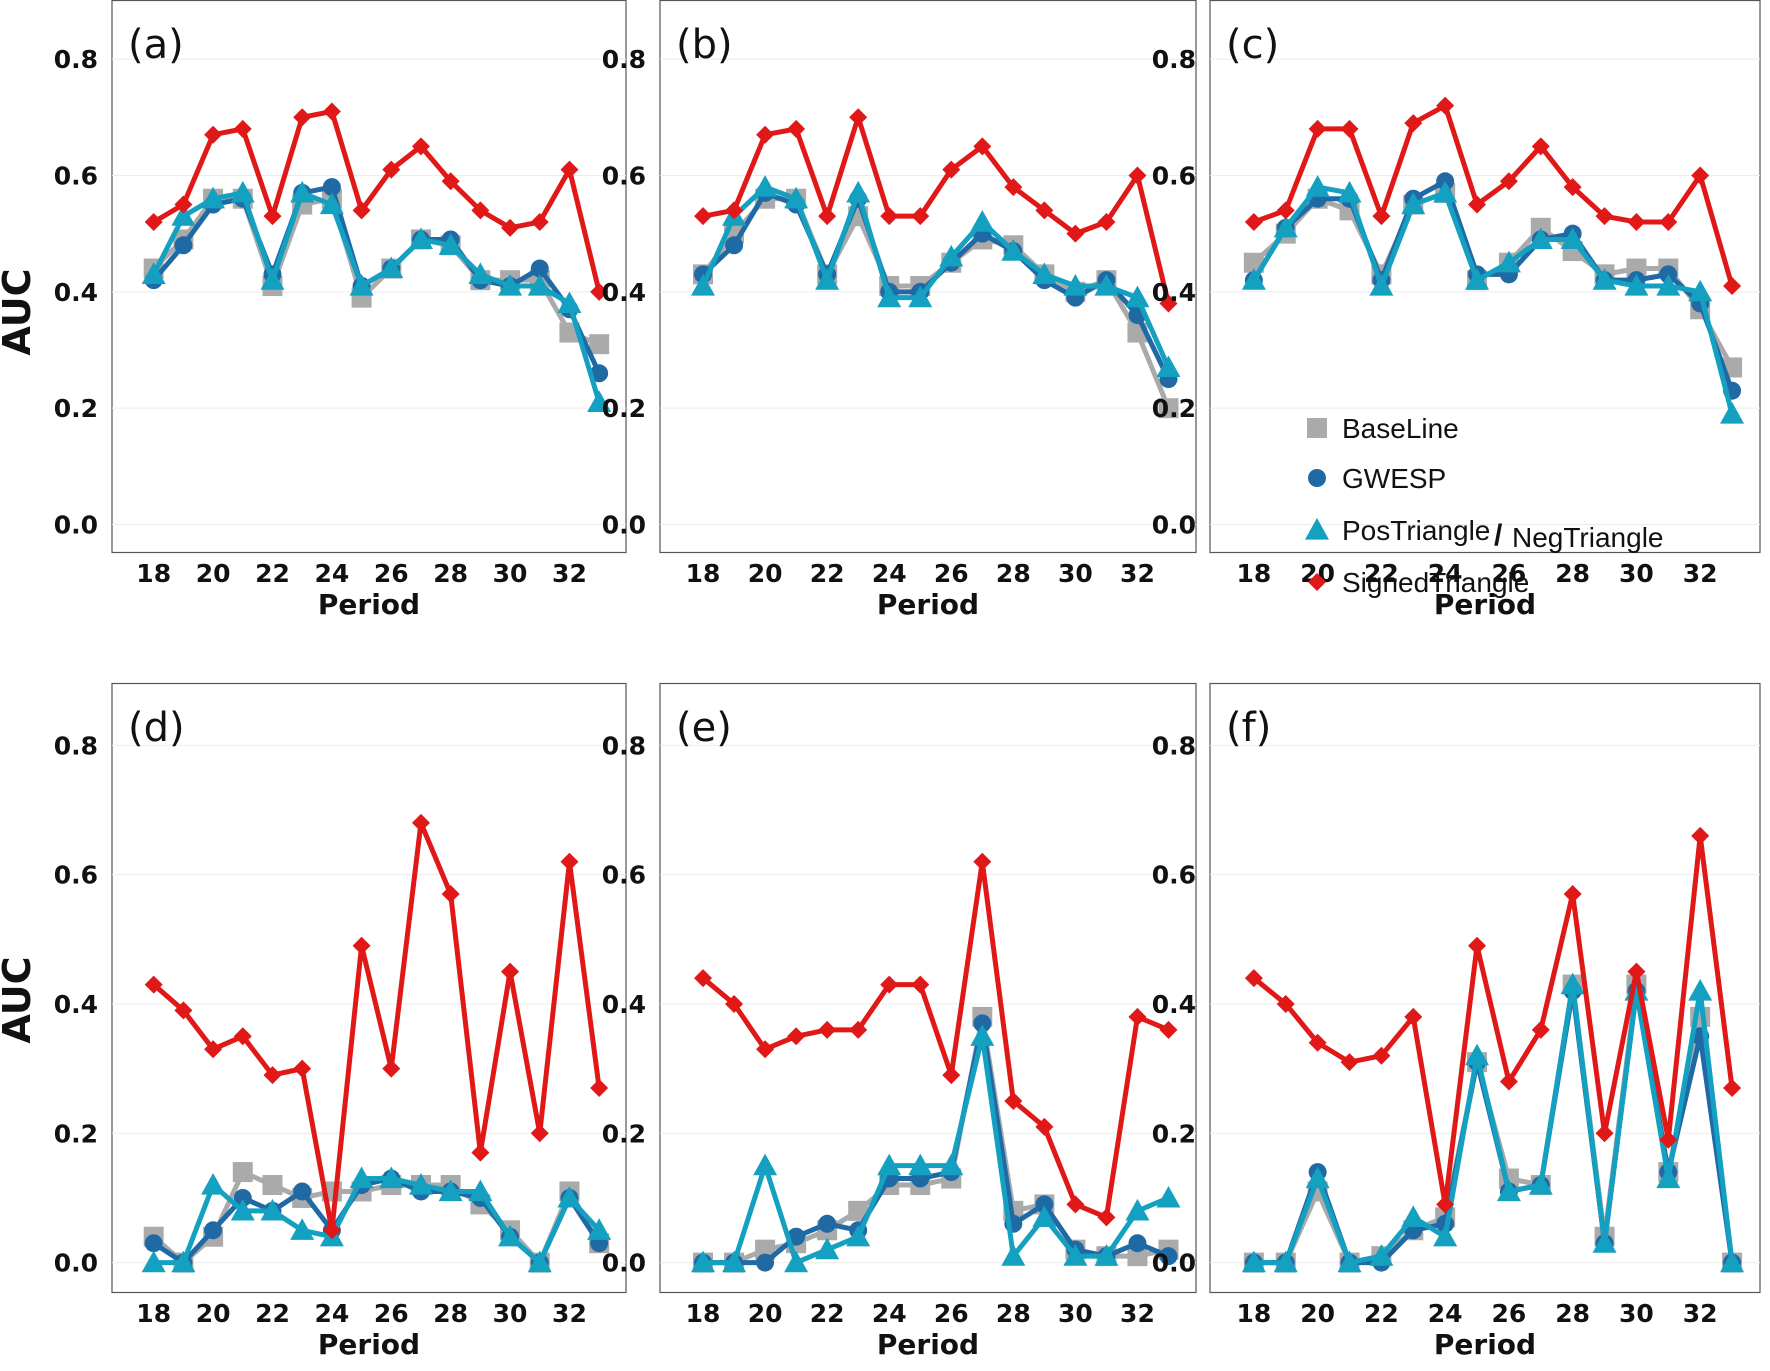 Image resolution: width=1770 pixels, height=1371 pixels. Describe the element at coordinates (1248, 728) in the screenshot. I see `panel-label: (f)` at that location.